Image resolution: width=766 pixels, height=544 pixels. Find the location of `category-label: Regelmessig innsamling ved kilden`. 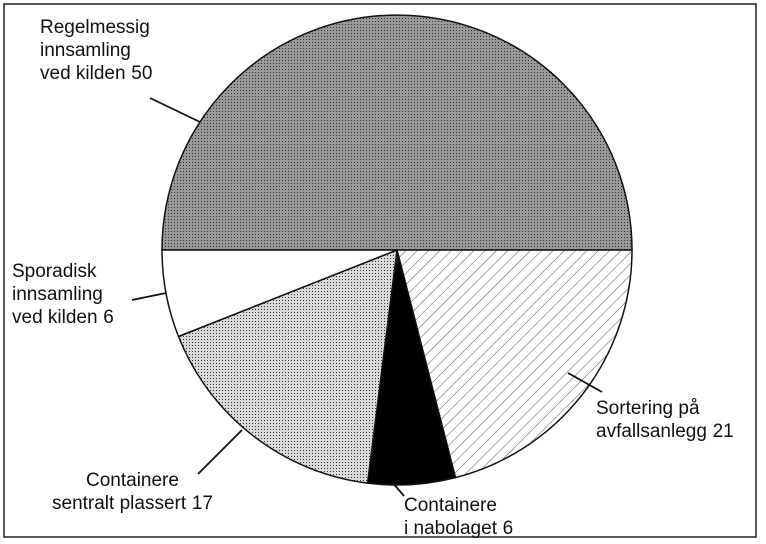

category-label: Regelmessig innsamling ved kilden is located at coordinates (95, 50).